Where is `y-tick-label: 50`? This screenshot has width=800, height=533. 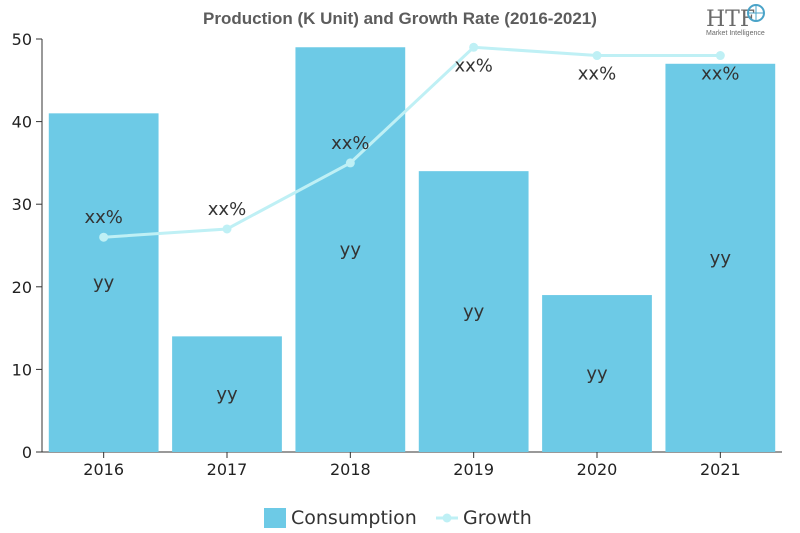
y-tick-label: 50 is located at coordinates (22, 39).